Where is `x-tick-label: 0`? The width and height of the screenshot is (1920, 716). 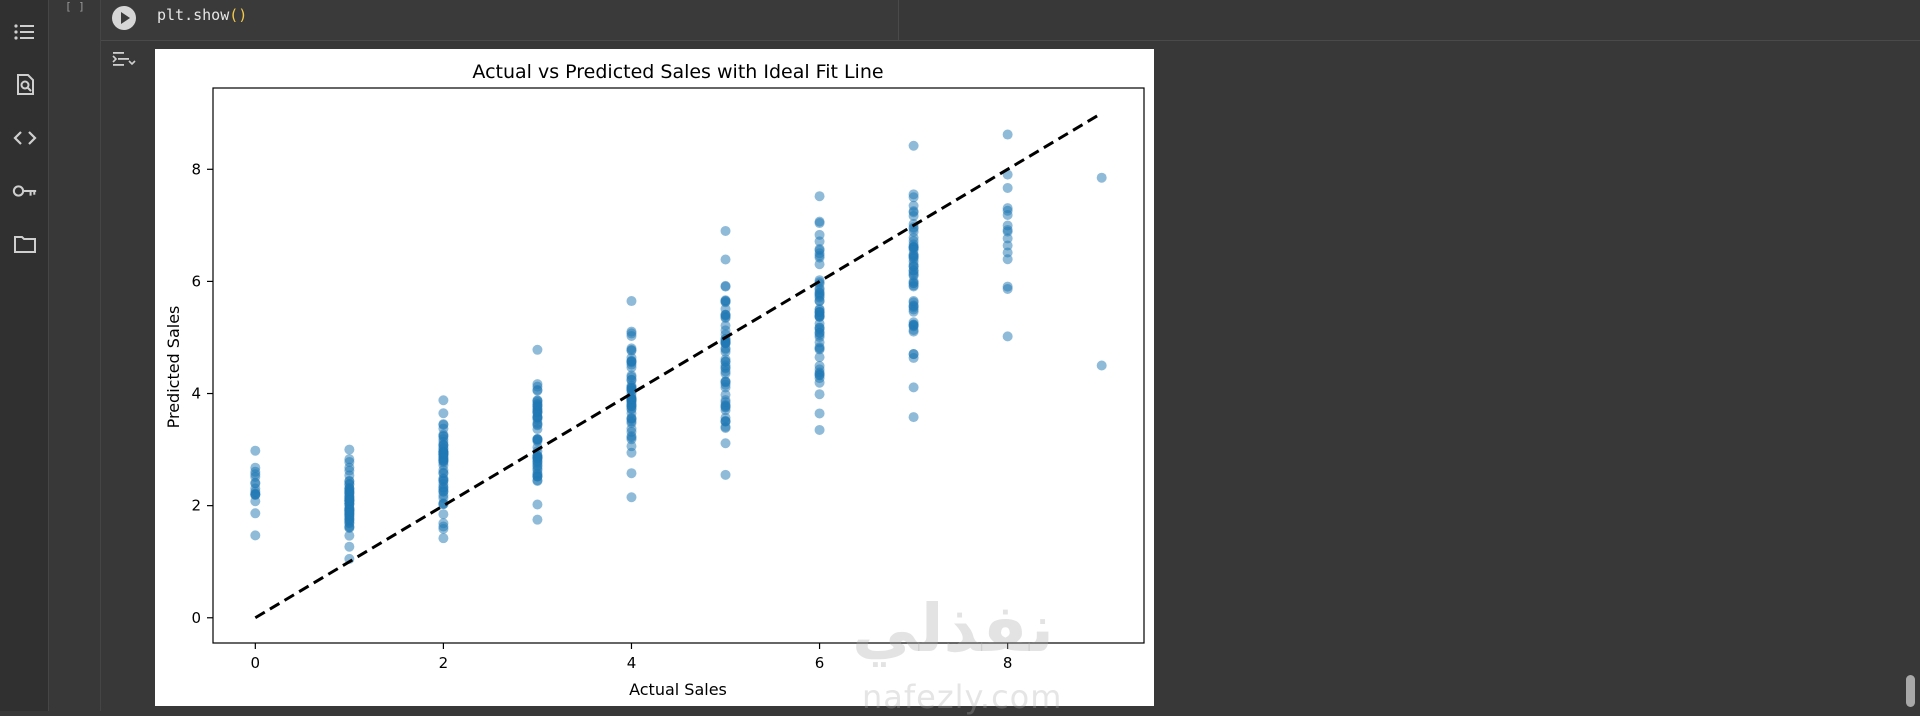
x-tick-label: 0 is located at coordinates (256, 663).